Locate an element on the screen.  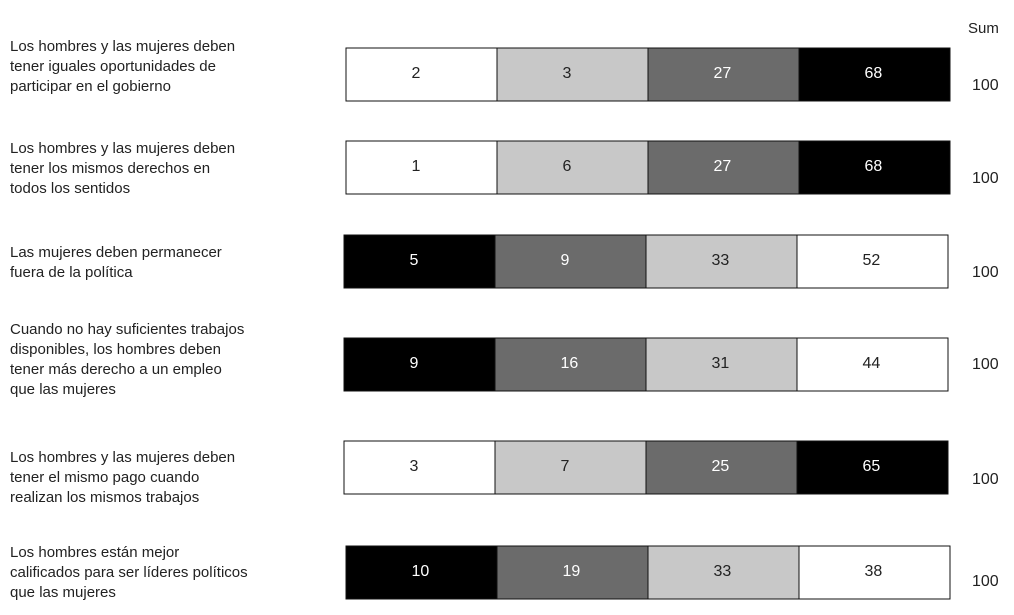
data-label: 5 is located at coordinates (414, 260).